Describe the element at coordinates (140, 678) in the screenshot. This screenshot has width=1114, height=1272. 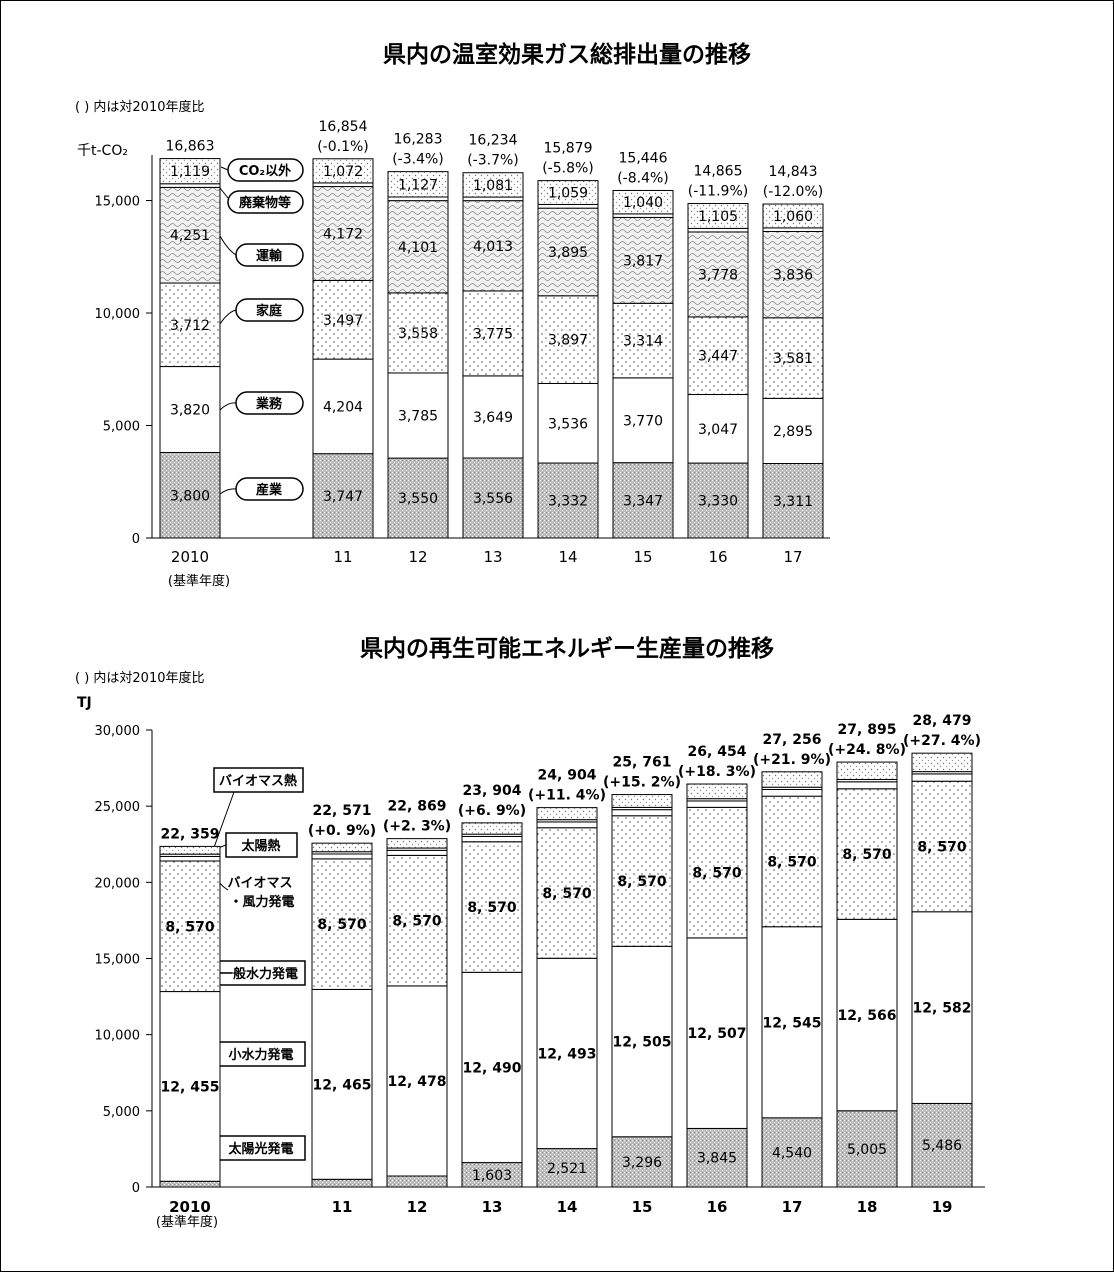
I see `chart2-note: ( ) 内は対2010年度比` at that location.